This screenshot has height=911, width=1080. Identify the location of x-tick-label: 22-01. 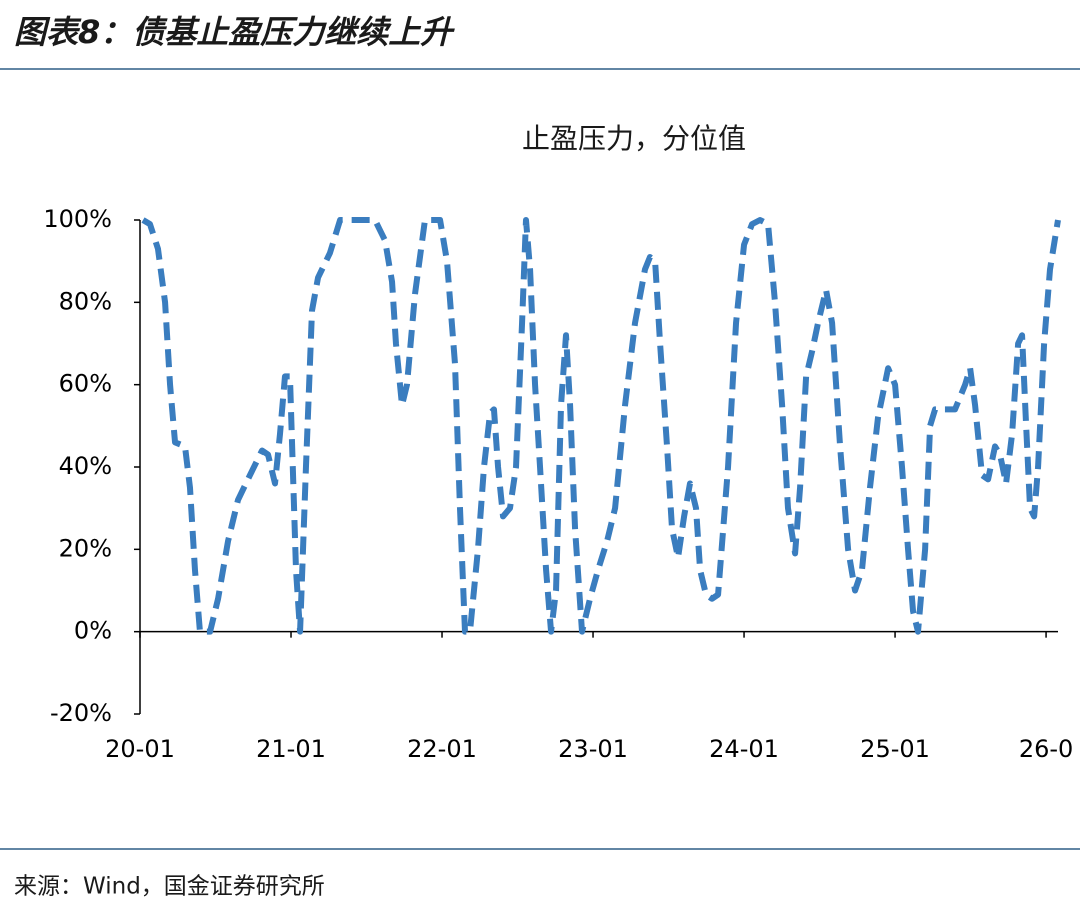
(442, 749).